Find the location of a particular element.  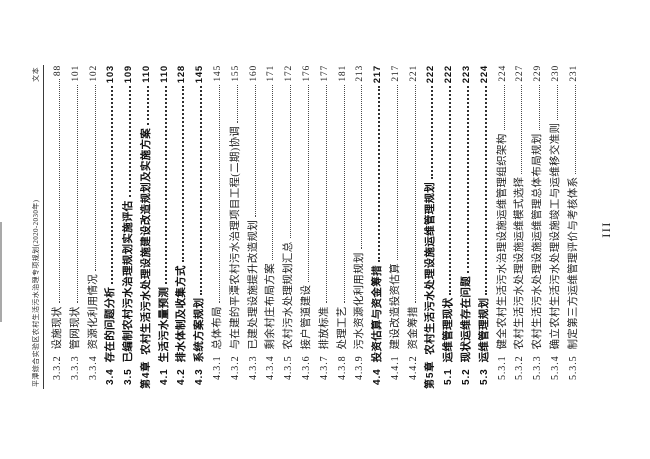

toc-entry-title: 与在建的平潭农村污水治理项目工程(二期)协调 is located at coordinates (235, 237).